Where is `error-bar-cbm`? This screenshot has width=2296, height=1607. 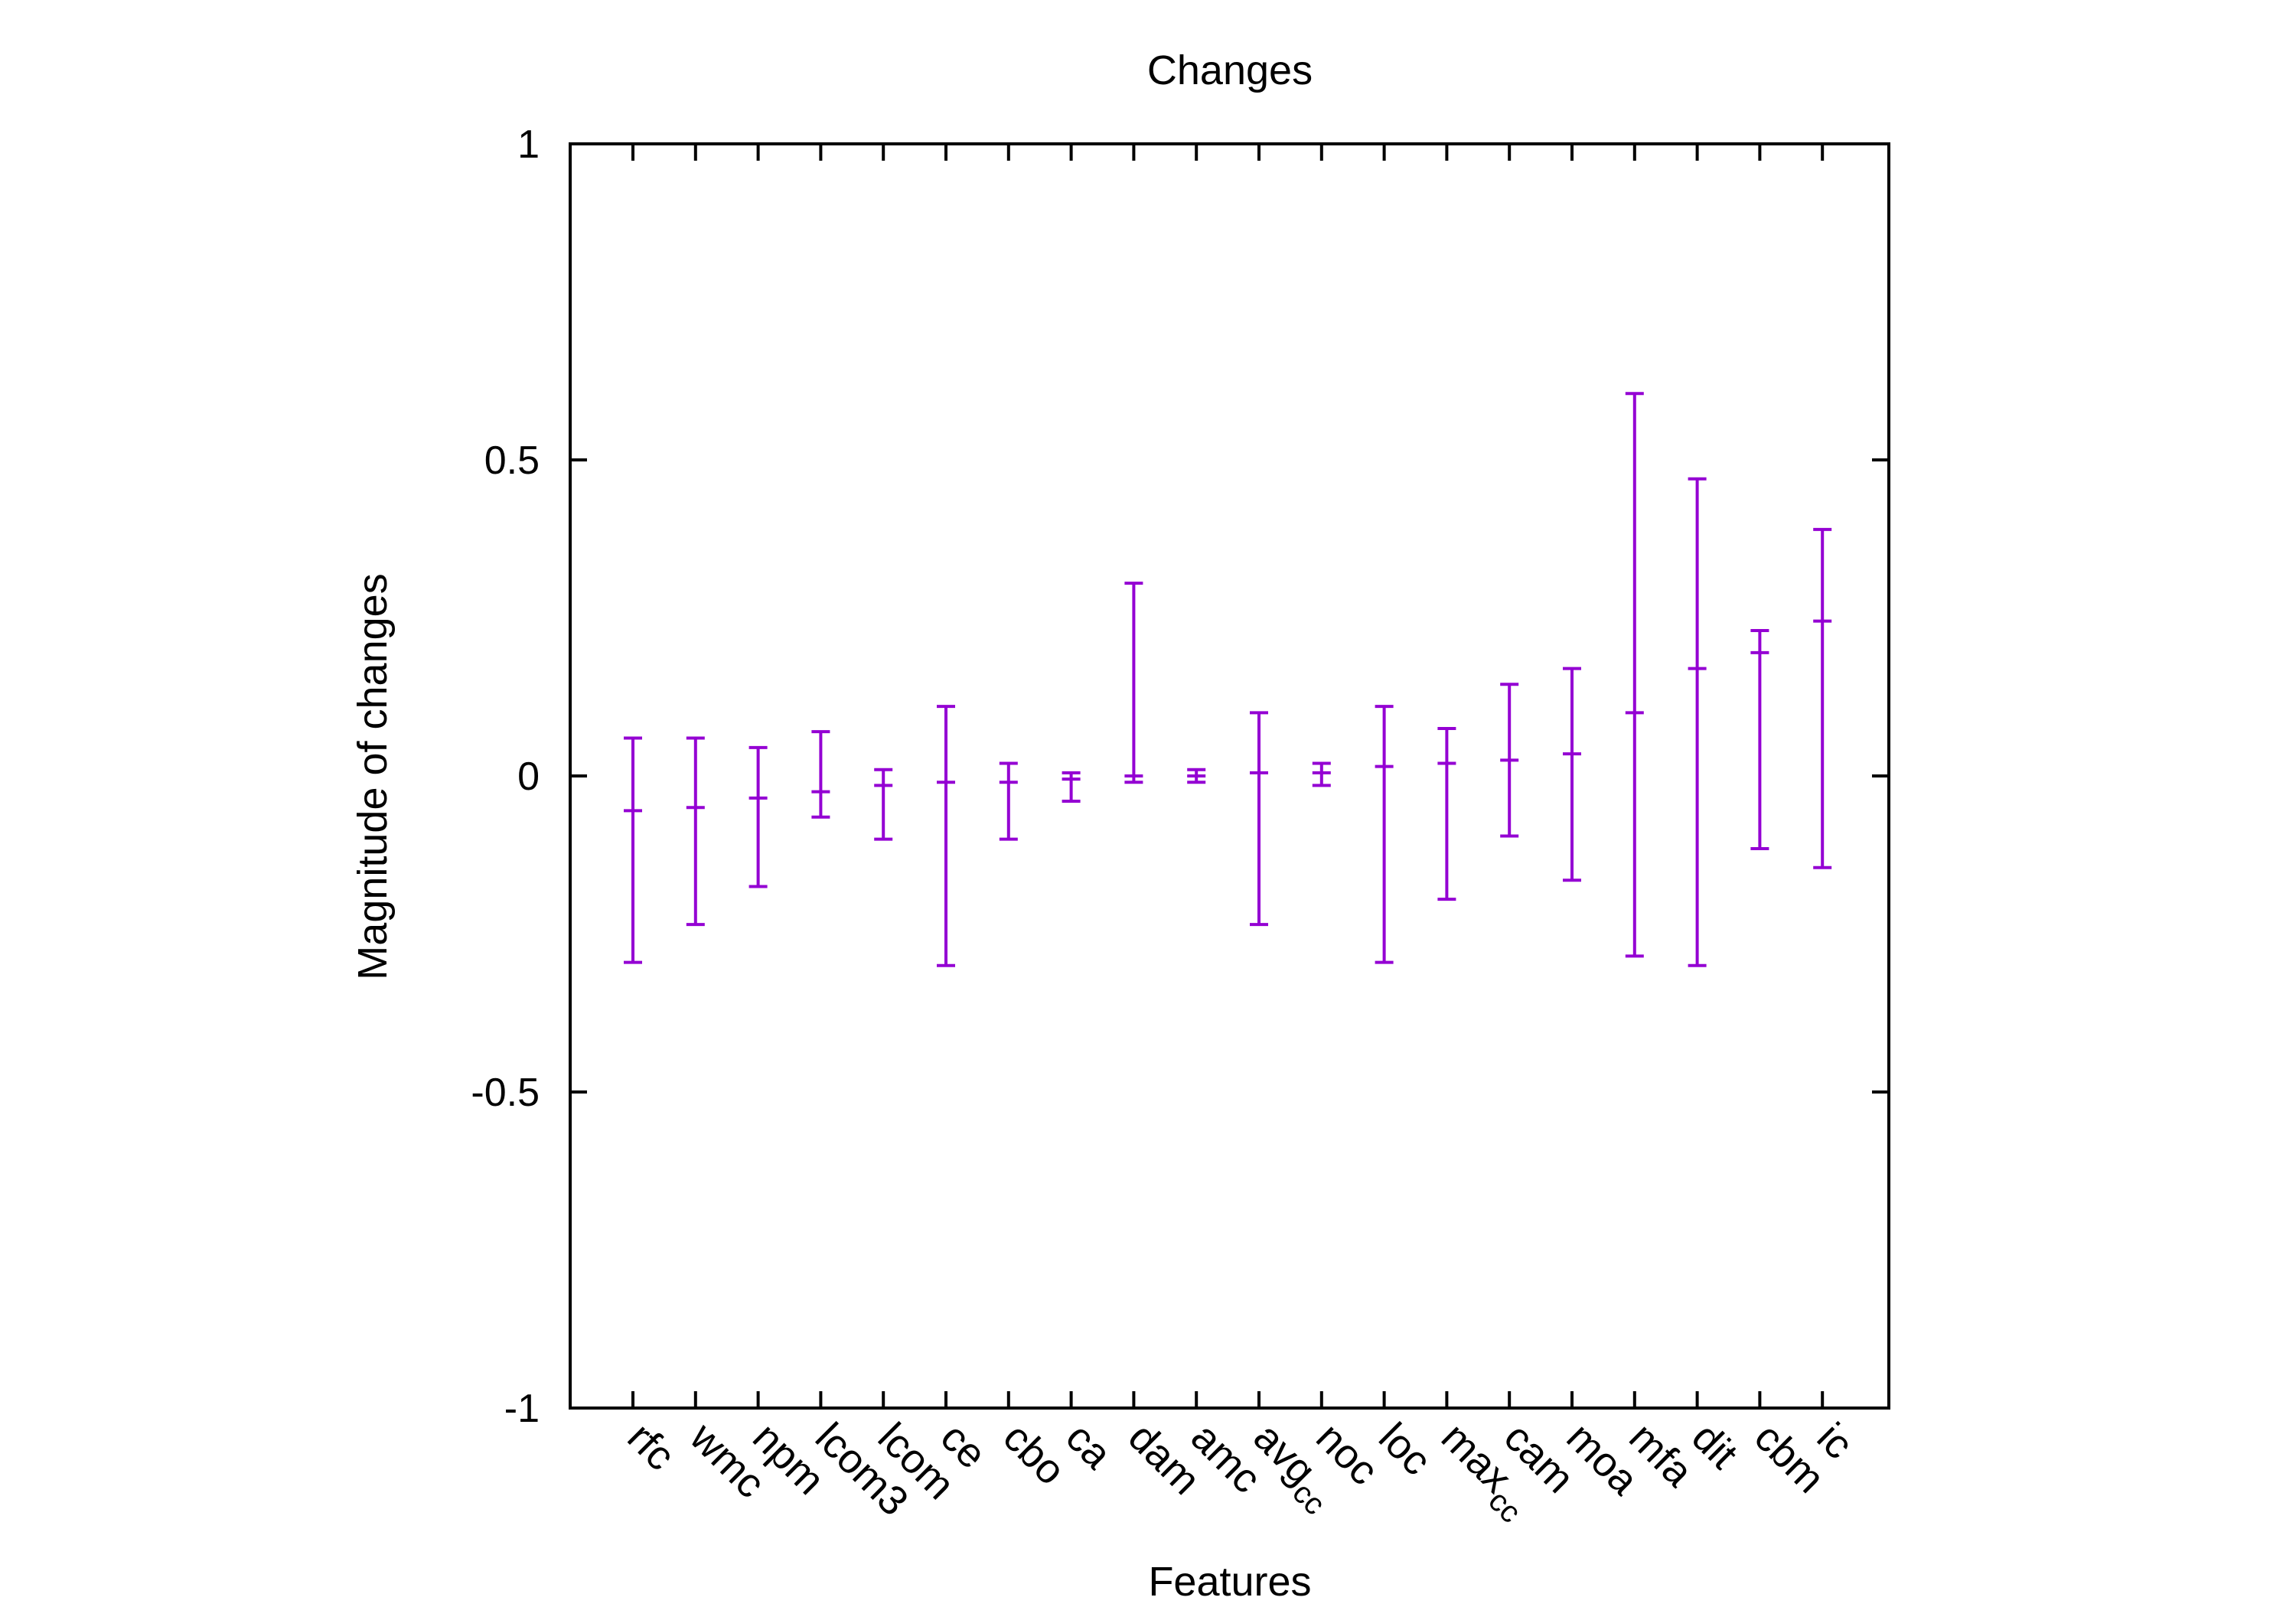 error-bar-cbm is located at coordinates (1759, 739).